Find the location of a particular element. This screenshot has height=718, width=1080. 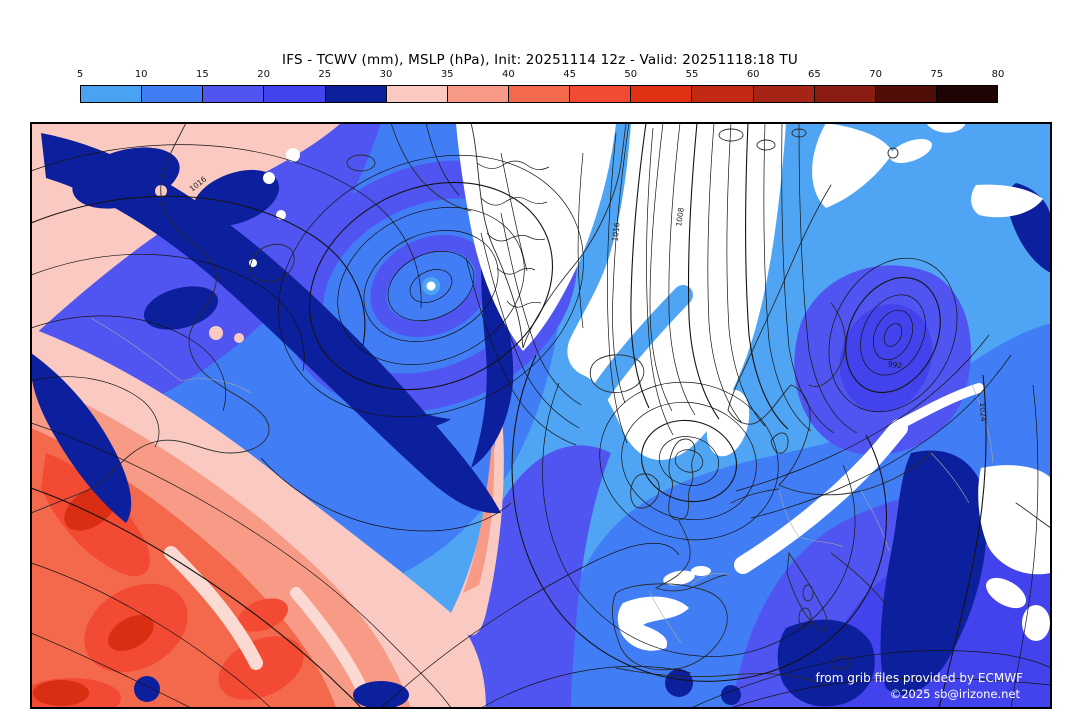

colorbar-tick-label: 15 is located at coordinates (202, 74).